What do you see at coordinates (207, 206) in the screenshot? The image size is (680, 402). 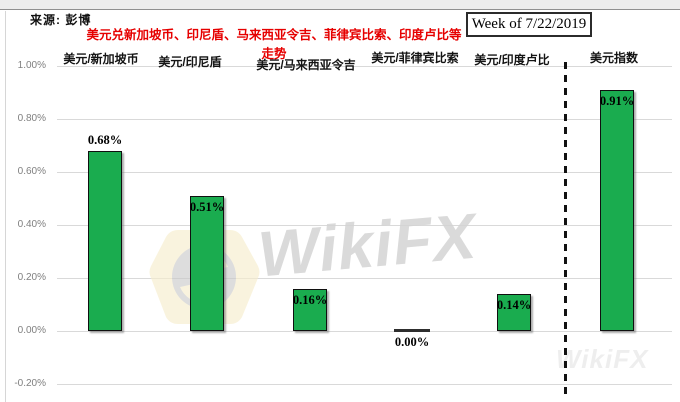 I see `bar-value-label: 0.51%` at bounding box center [207, 206].